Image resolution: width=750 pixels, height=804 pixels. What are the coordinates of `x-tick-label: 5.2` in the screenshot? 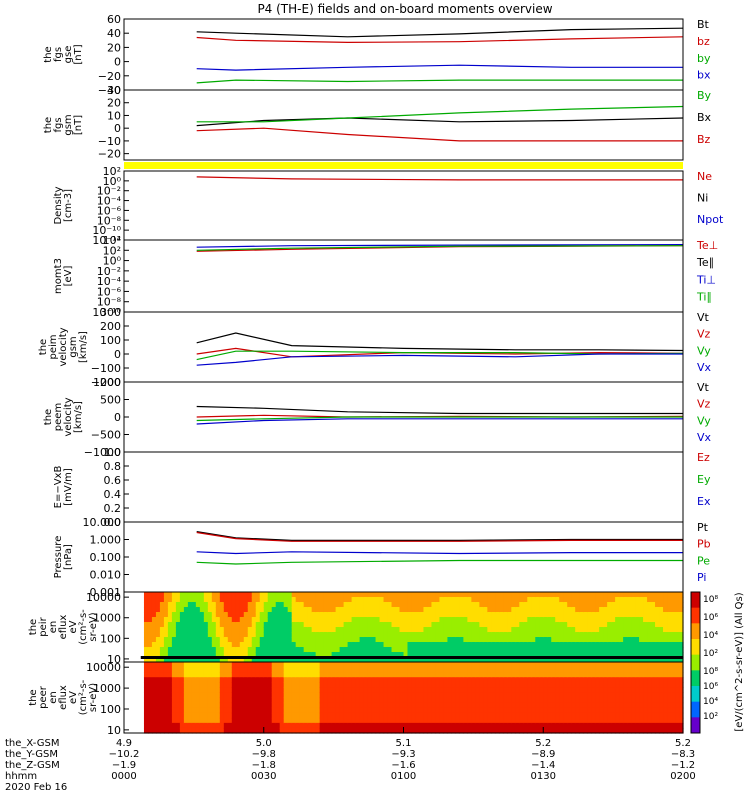 It's located at (543, 743).